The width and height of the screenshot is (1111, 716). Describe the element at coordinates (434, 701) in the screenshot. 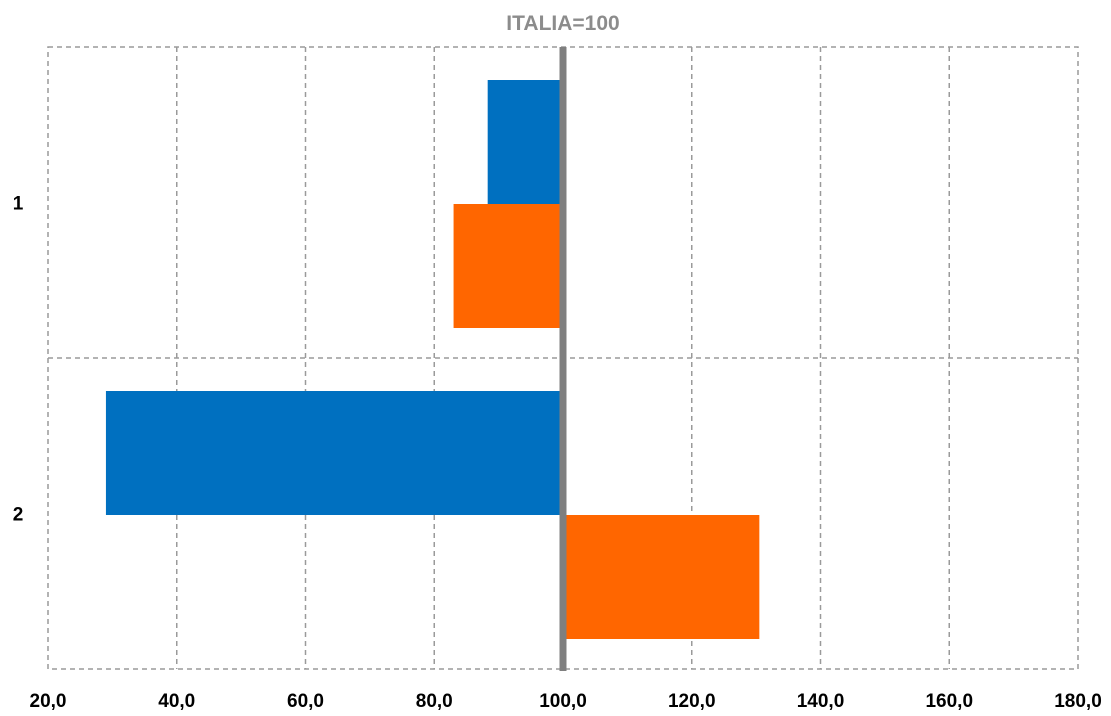

I see `x-tick-label: 80,0` at that location.